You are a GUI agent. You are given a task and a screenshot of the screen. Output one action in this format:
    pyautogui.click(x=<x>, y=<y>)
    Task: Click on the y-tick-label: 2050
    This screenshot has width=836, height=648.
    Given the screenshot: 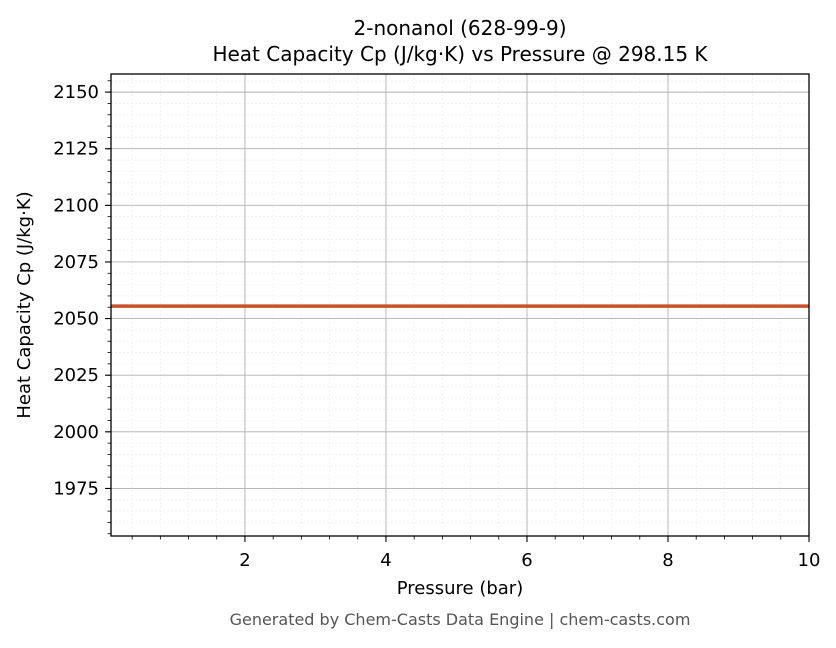 What is the action you would take?
    pyautogui.click(x=76, y=319)
    